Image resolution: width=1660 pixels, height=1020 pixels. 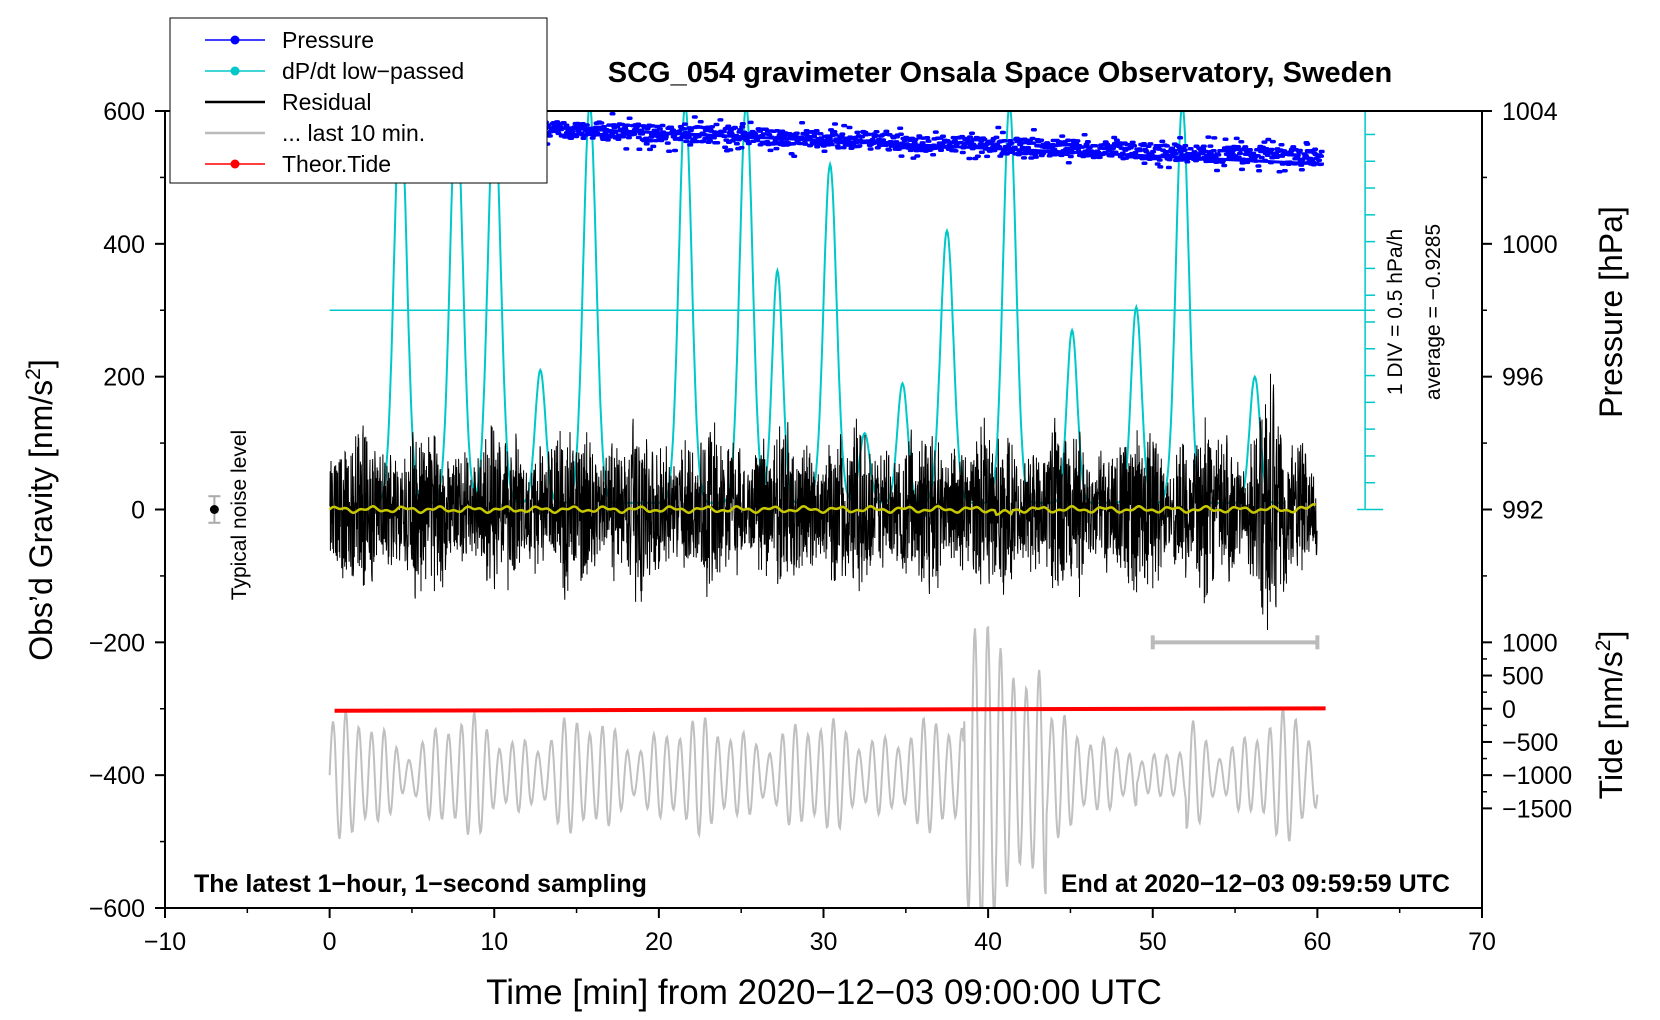 I want to click on tide-series, so click(x=830, y=709).